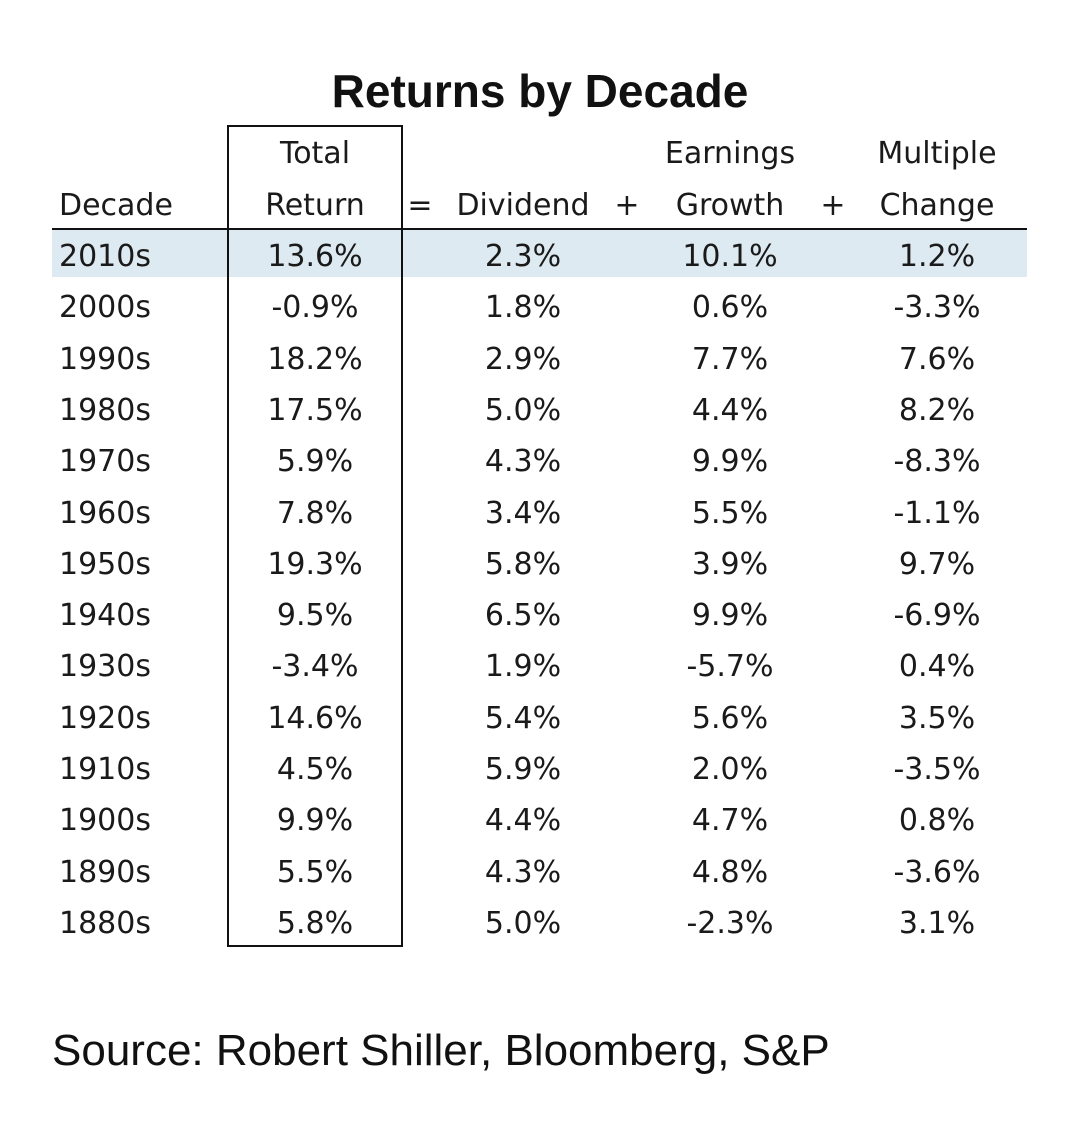 This screenshot has height=1122, width=1080. What do you see at coordinates (315, 872) in the screenshot?
I see `total-return-cell: 5.5%` at bounding box center [315, 872].